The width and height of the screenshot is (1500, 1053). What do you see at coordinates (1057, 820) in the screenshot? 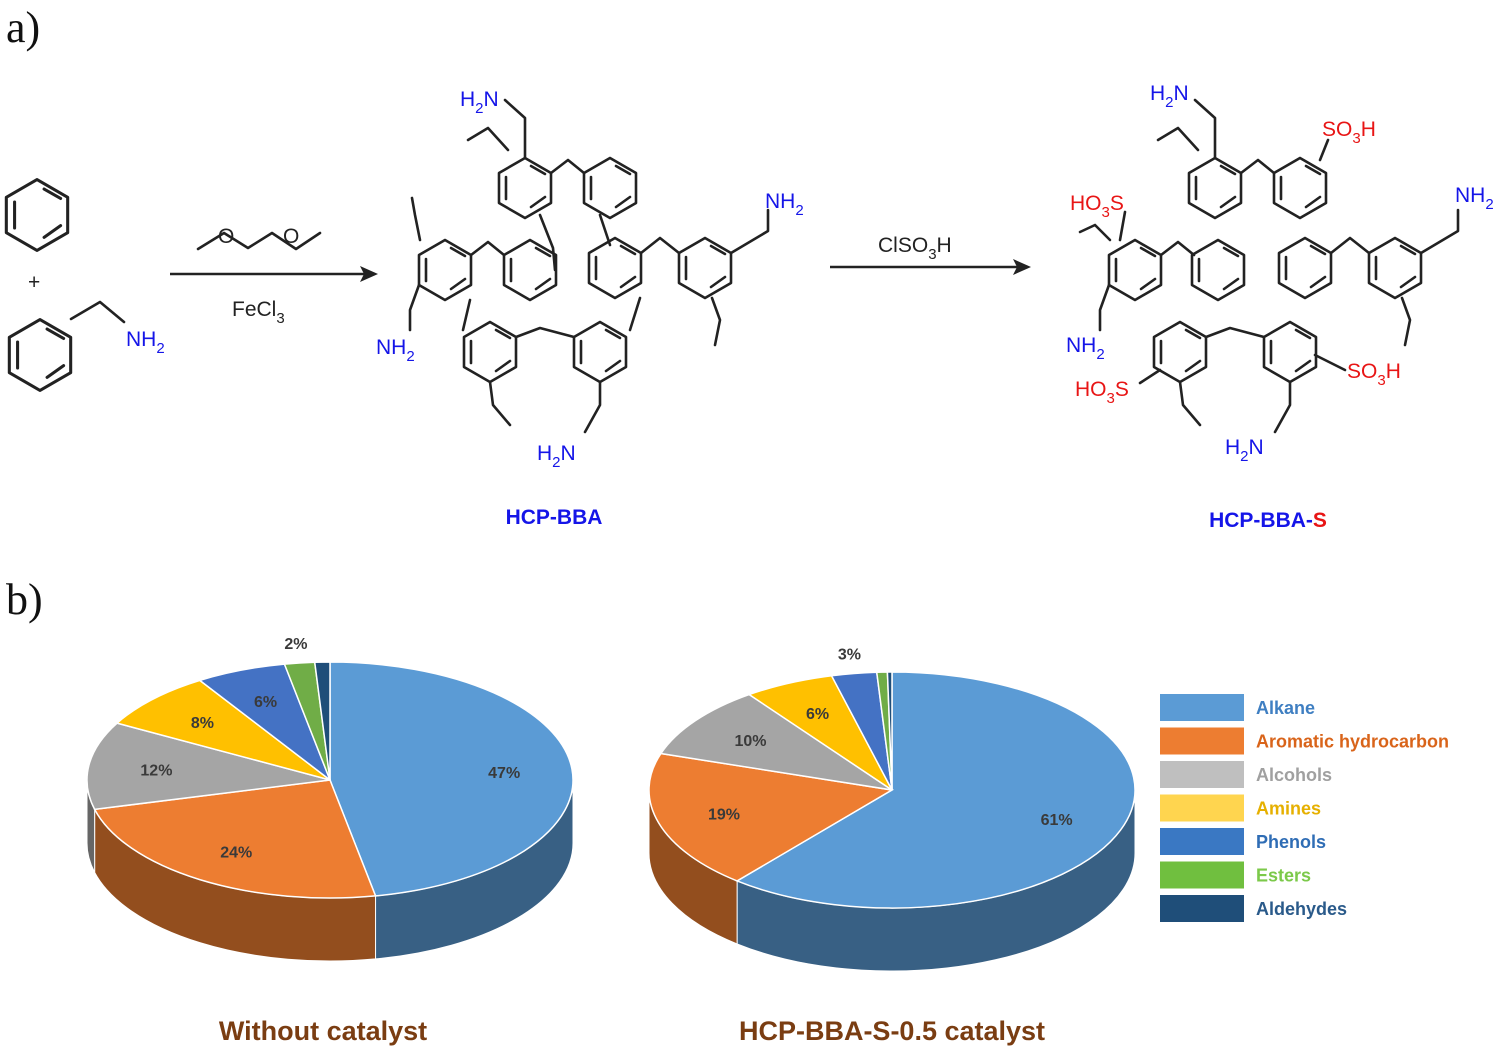
I see `pie-label-alkane: 61%` at bounding box center [1057, 820].